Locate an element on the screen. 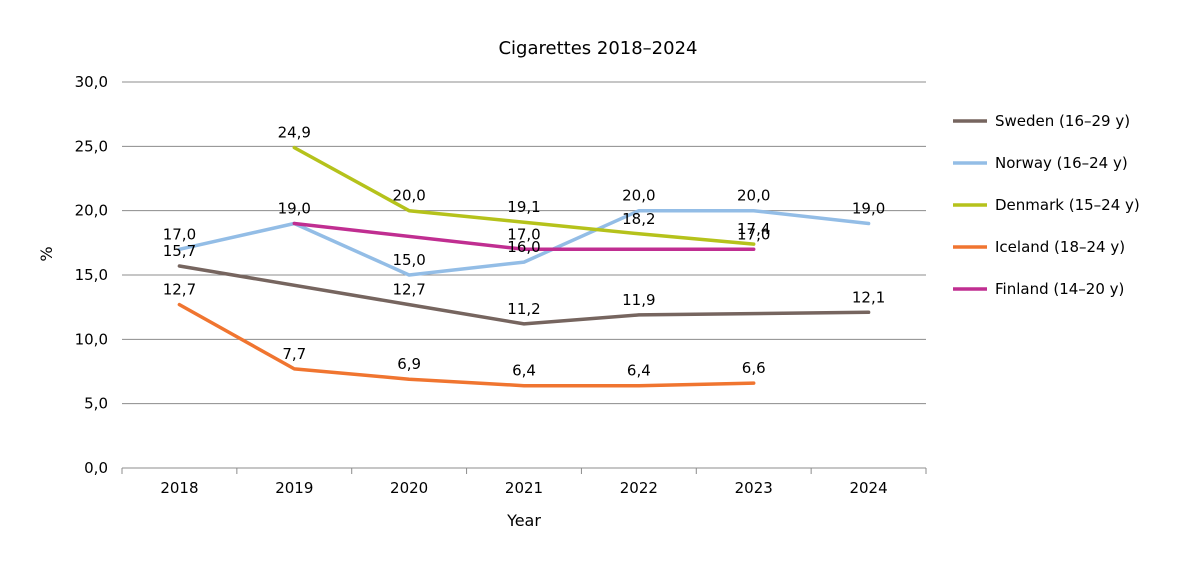  series-line-iceland-18-24-y is located at coordinates (466, 345).